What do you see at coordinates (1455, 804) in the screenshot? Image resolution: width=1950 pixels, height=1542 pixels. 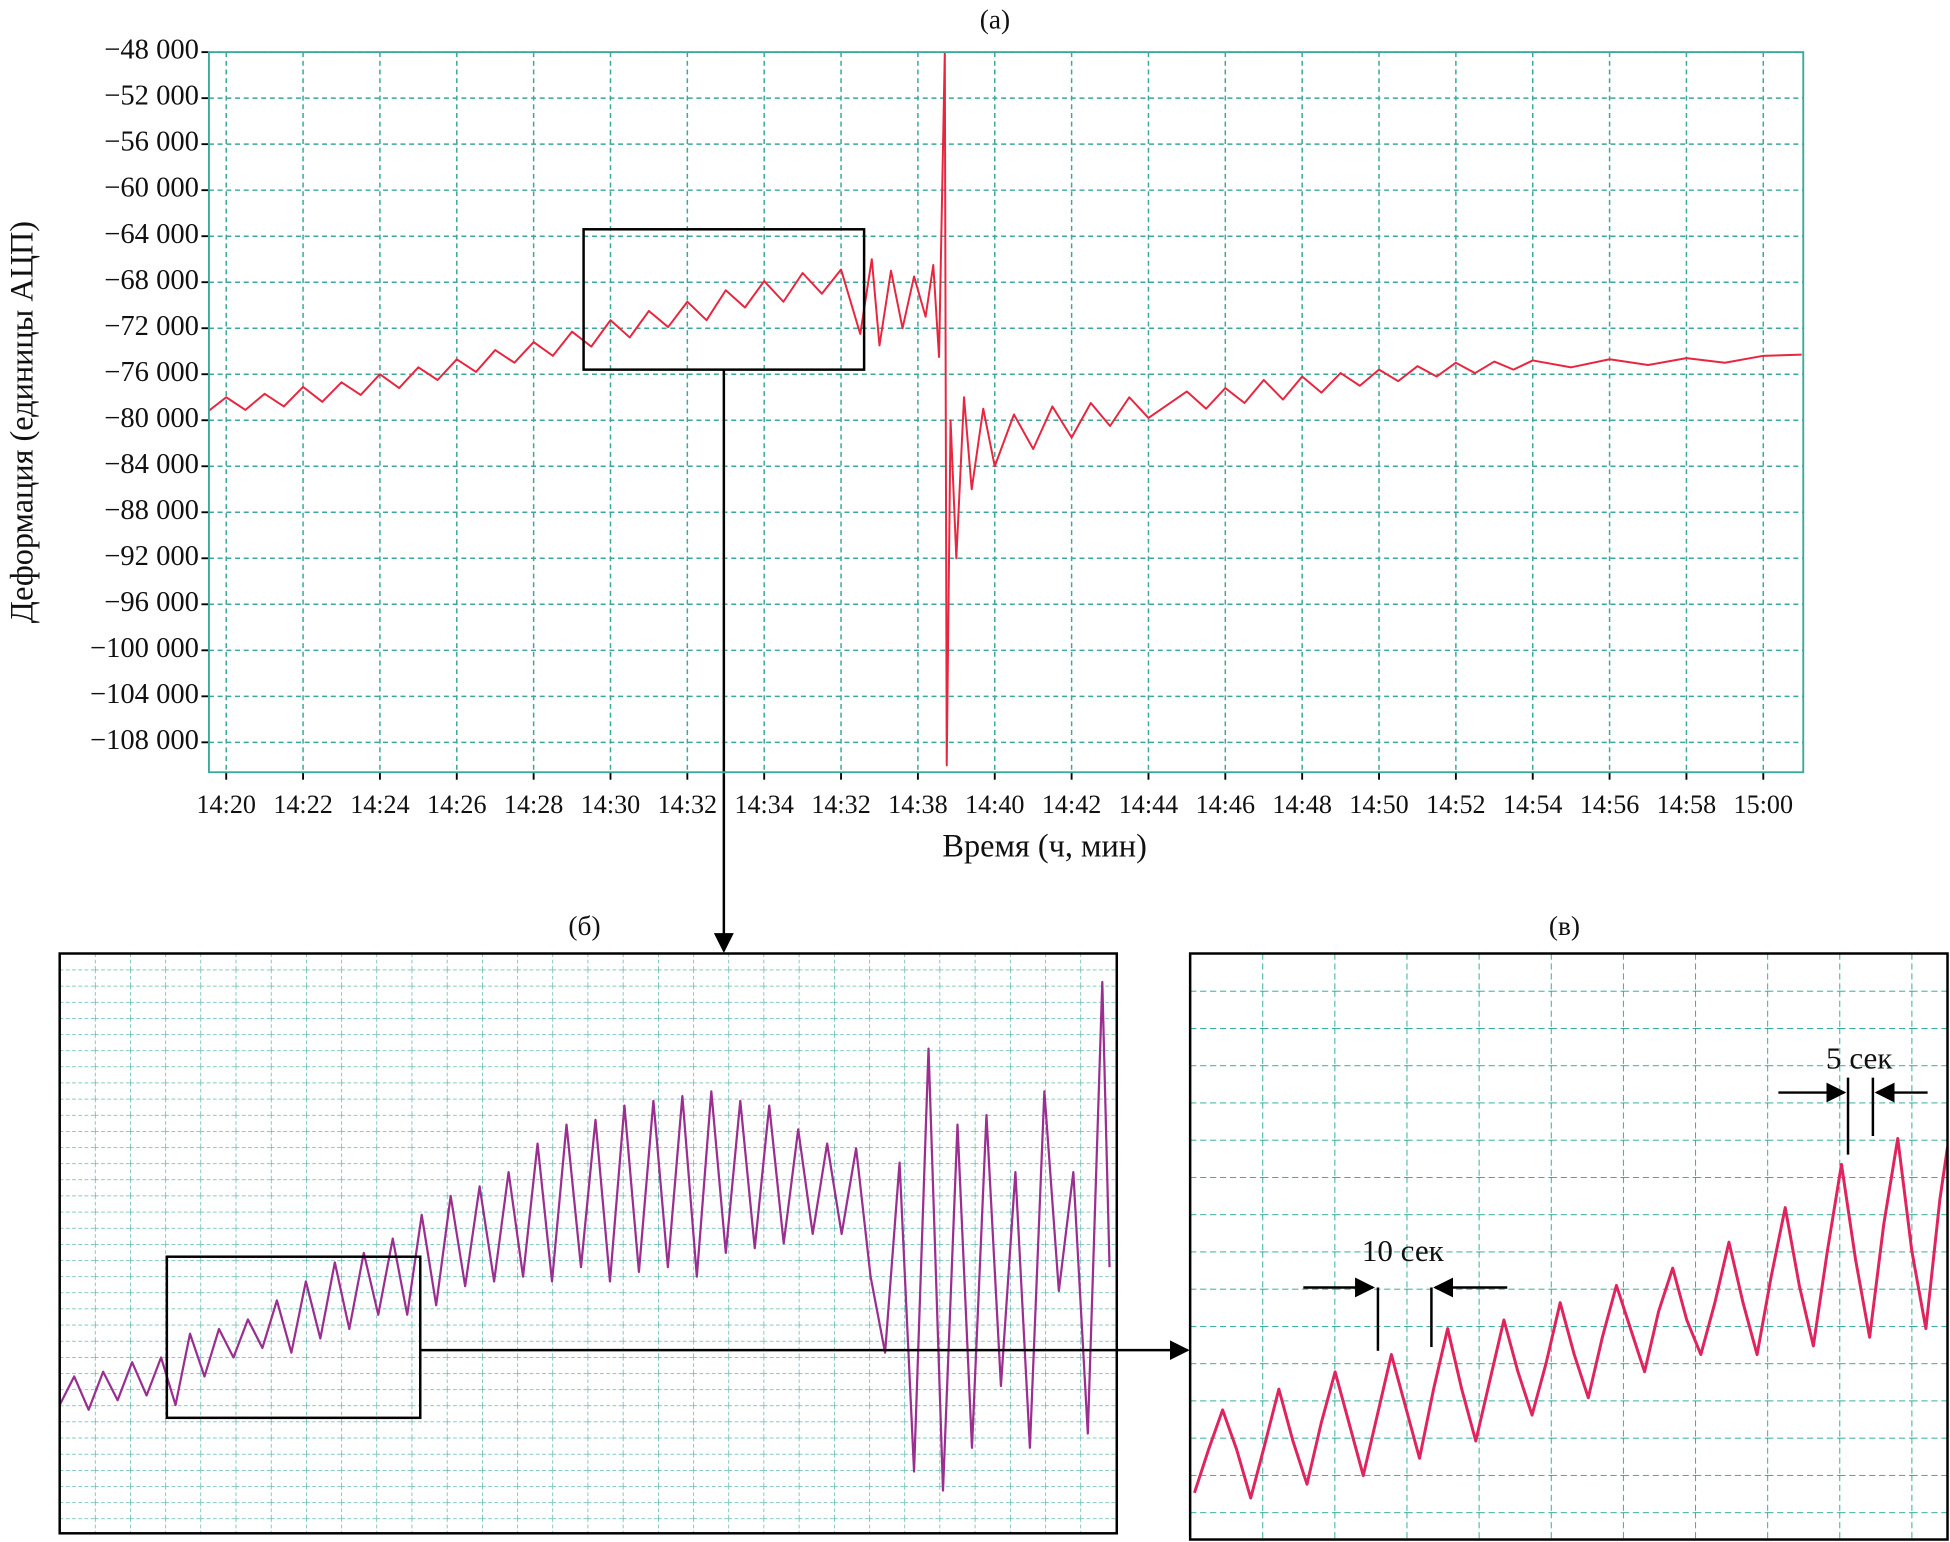 I see `x-tick-label: 14:52` at bounding box center [1455, 804].